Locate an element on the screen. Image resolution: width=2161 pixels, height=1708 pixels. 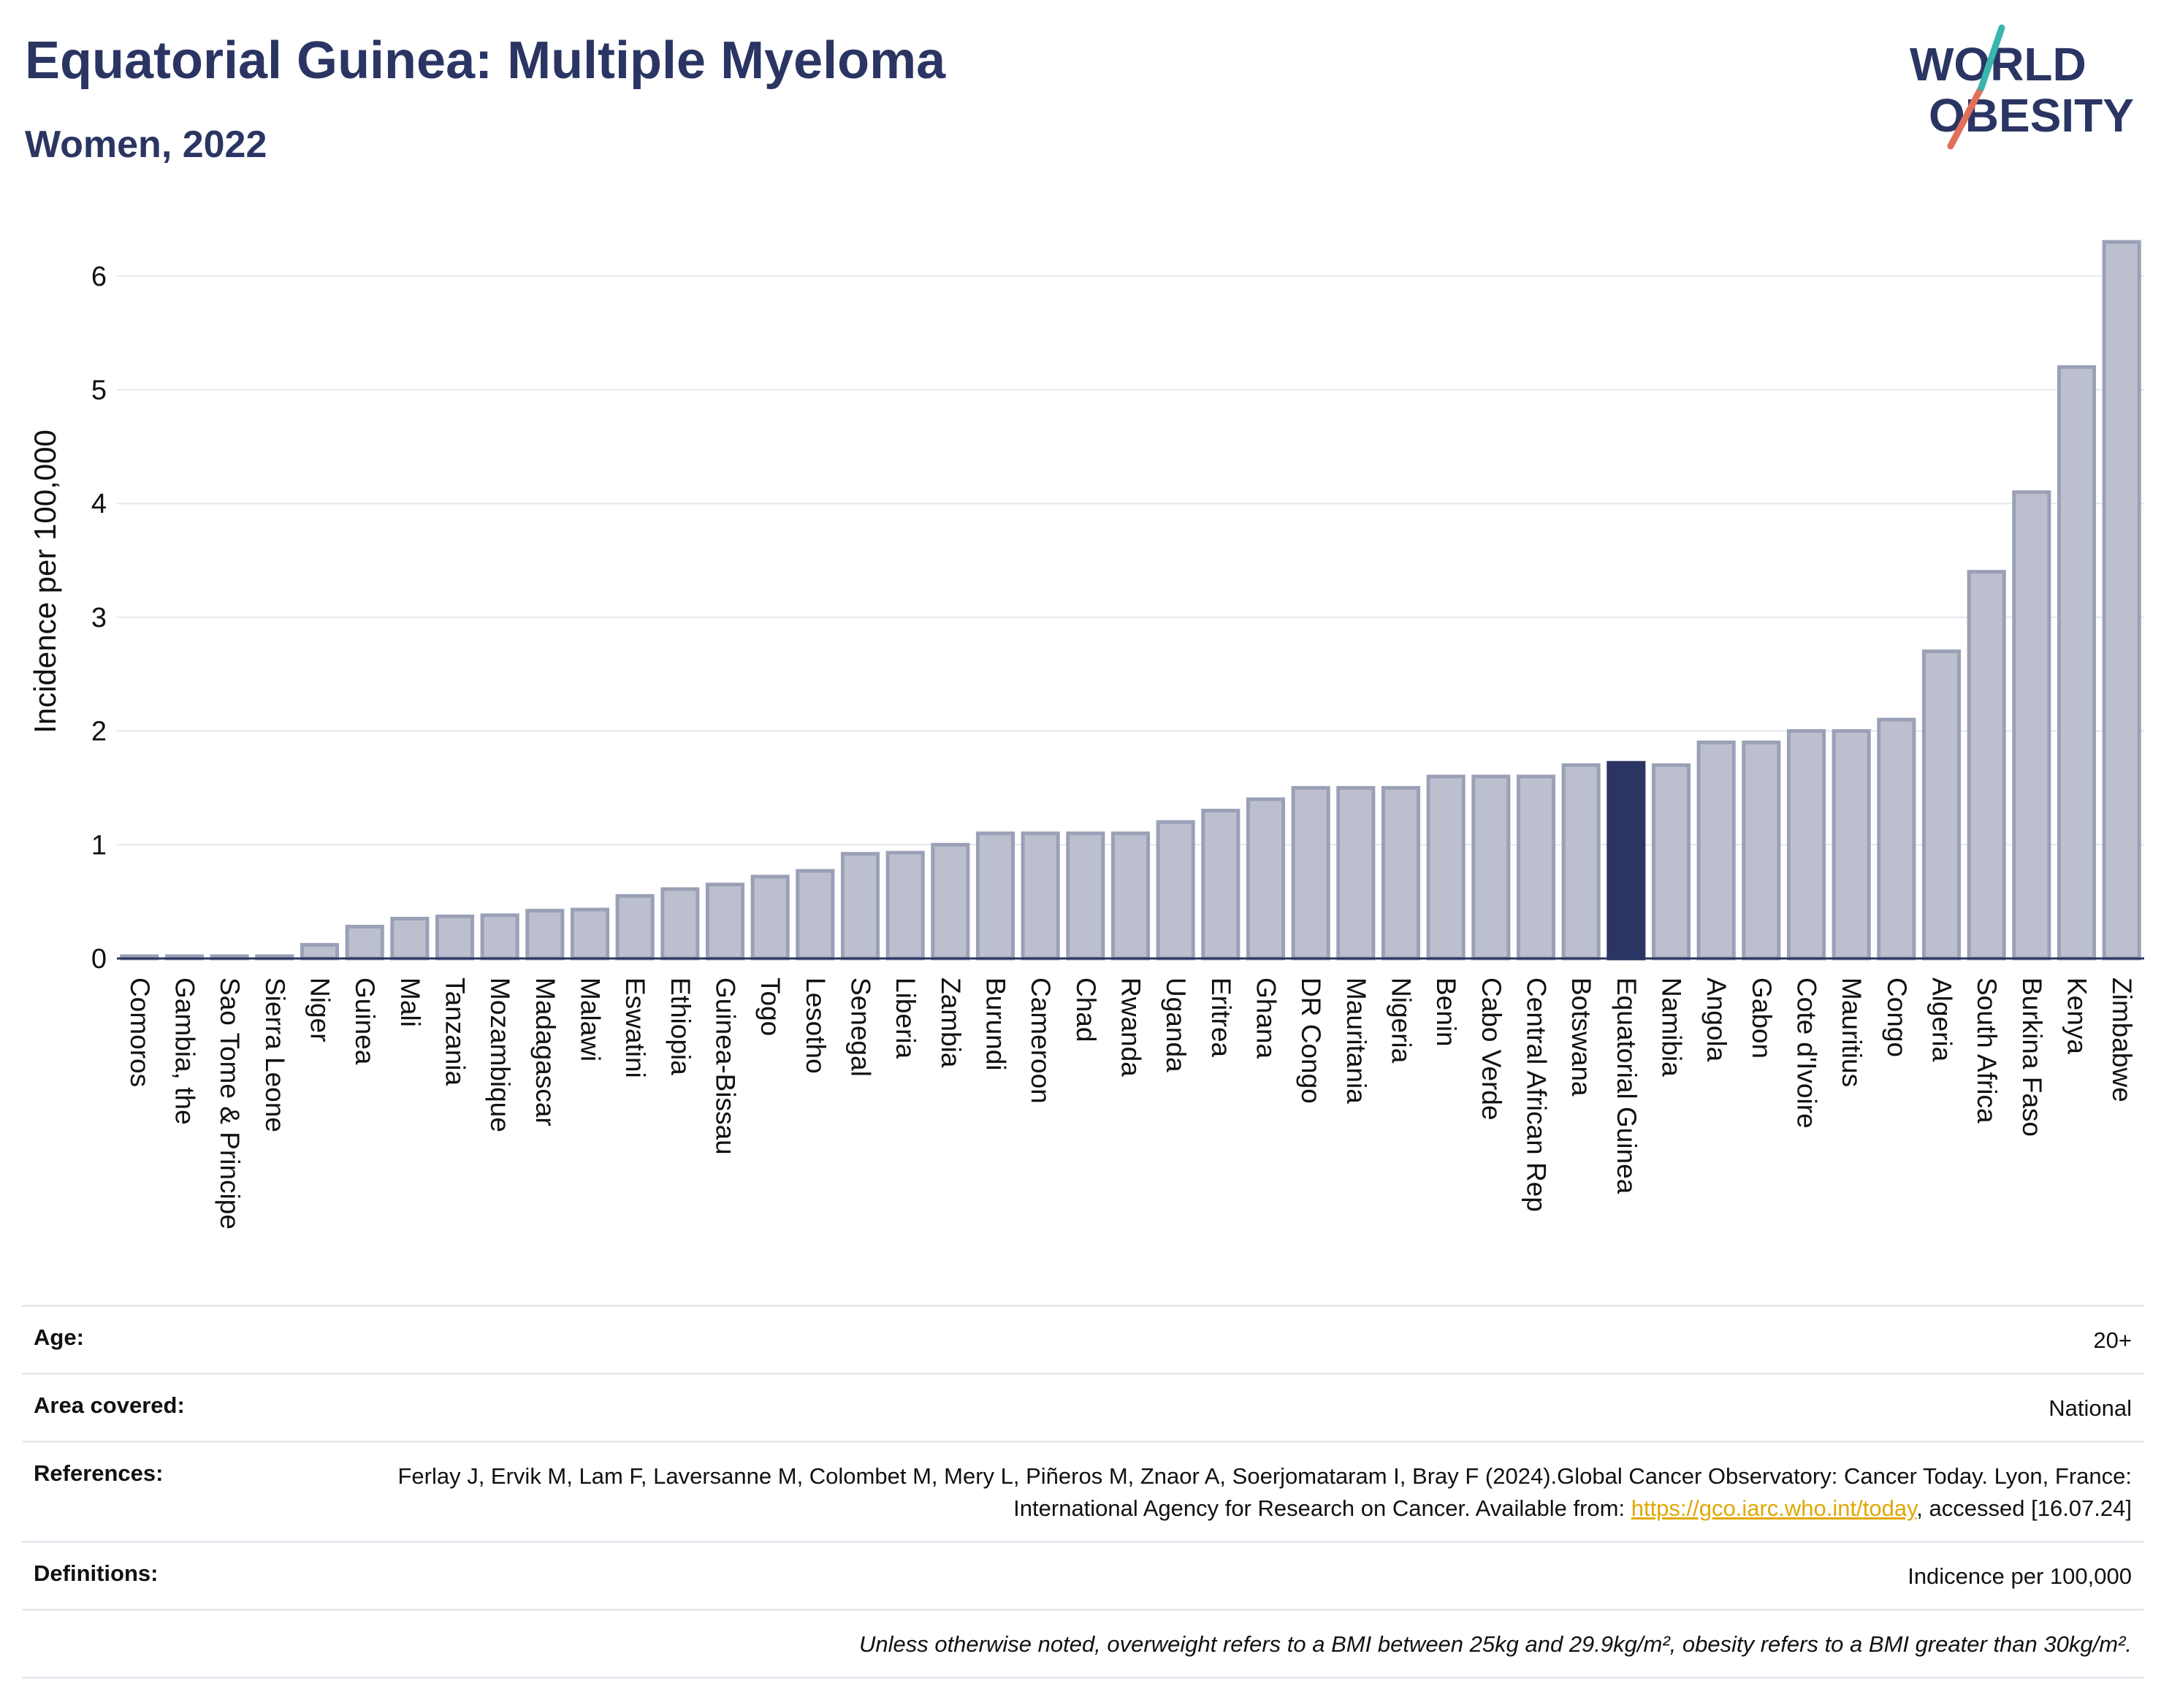
definitions-value: Indicence per 100,000 is located at coordinates (2019, 1576).